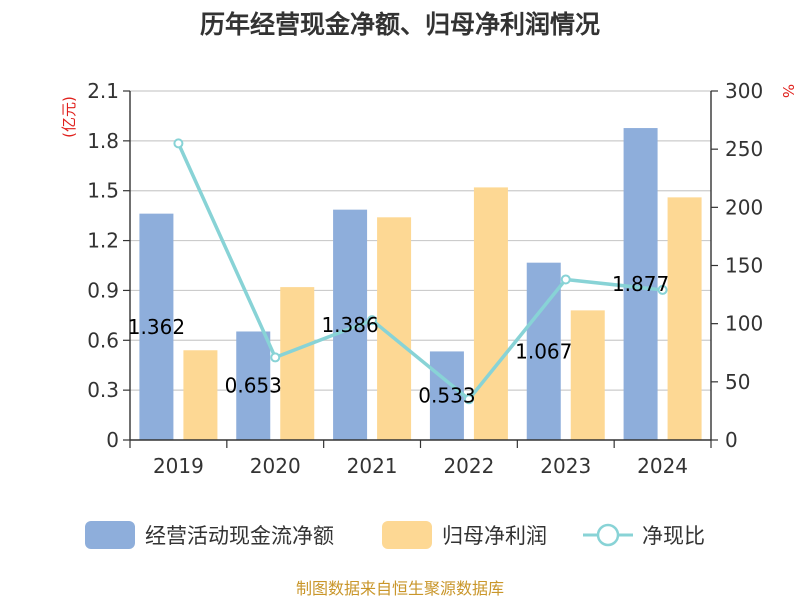  I want to click on bar-data-label: 1.362, so click(156, 327).